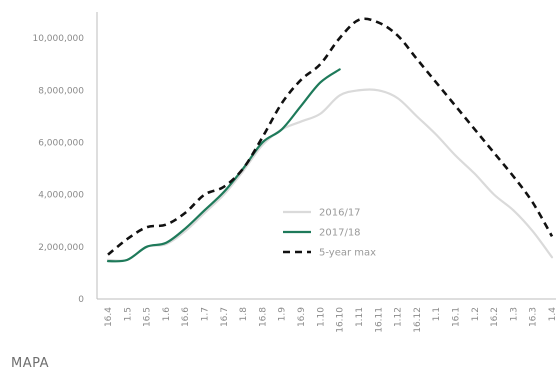 Image resolution: width=558 pixels, height=378 pixels. Describe the element at coordinates (341, 320) in the screenshot. I see `x-tick-label: 16.10` at that location.